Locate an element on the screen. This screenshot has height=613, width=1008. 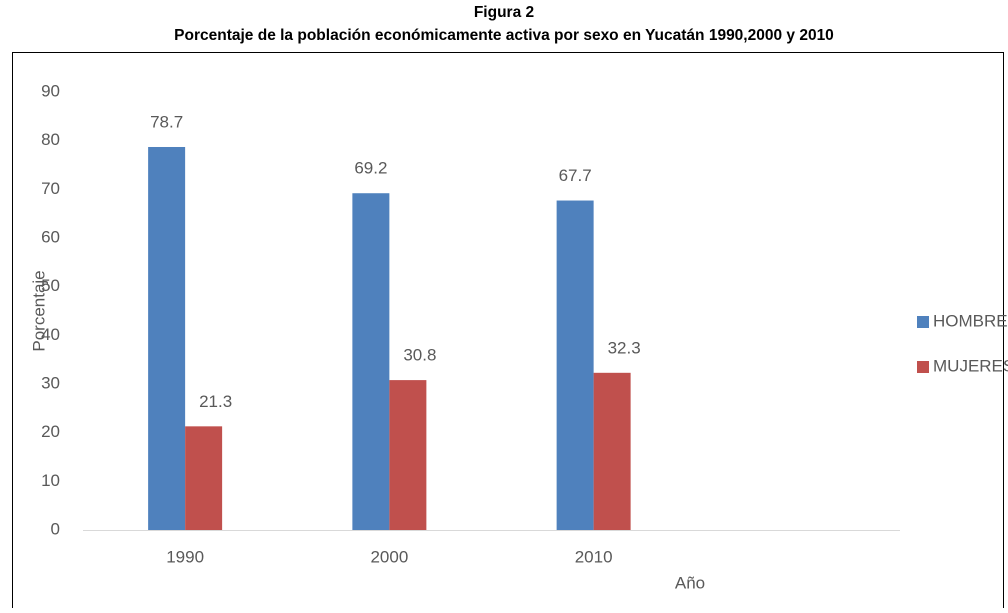
y-tick-label: 40 is located at coordinates (50, 334).